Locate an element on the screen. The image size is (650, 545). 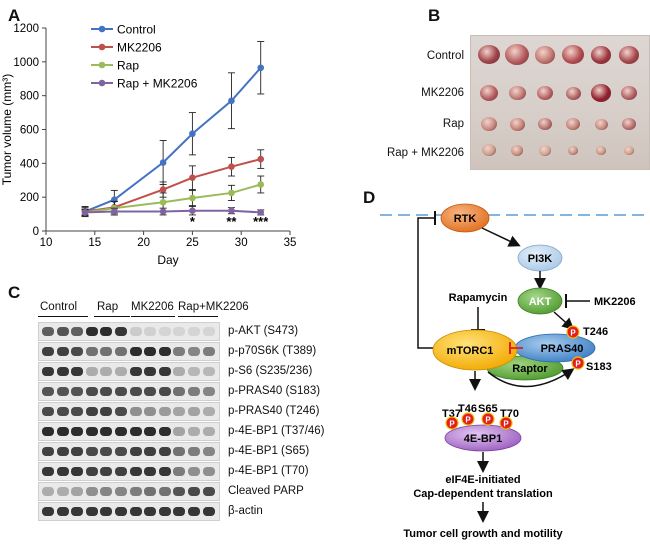
blot-label: p-4E-BP1 (S65) is located at coordinates (269, 451).